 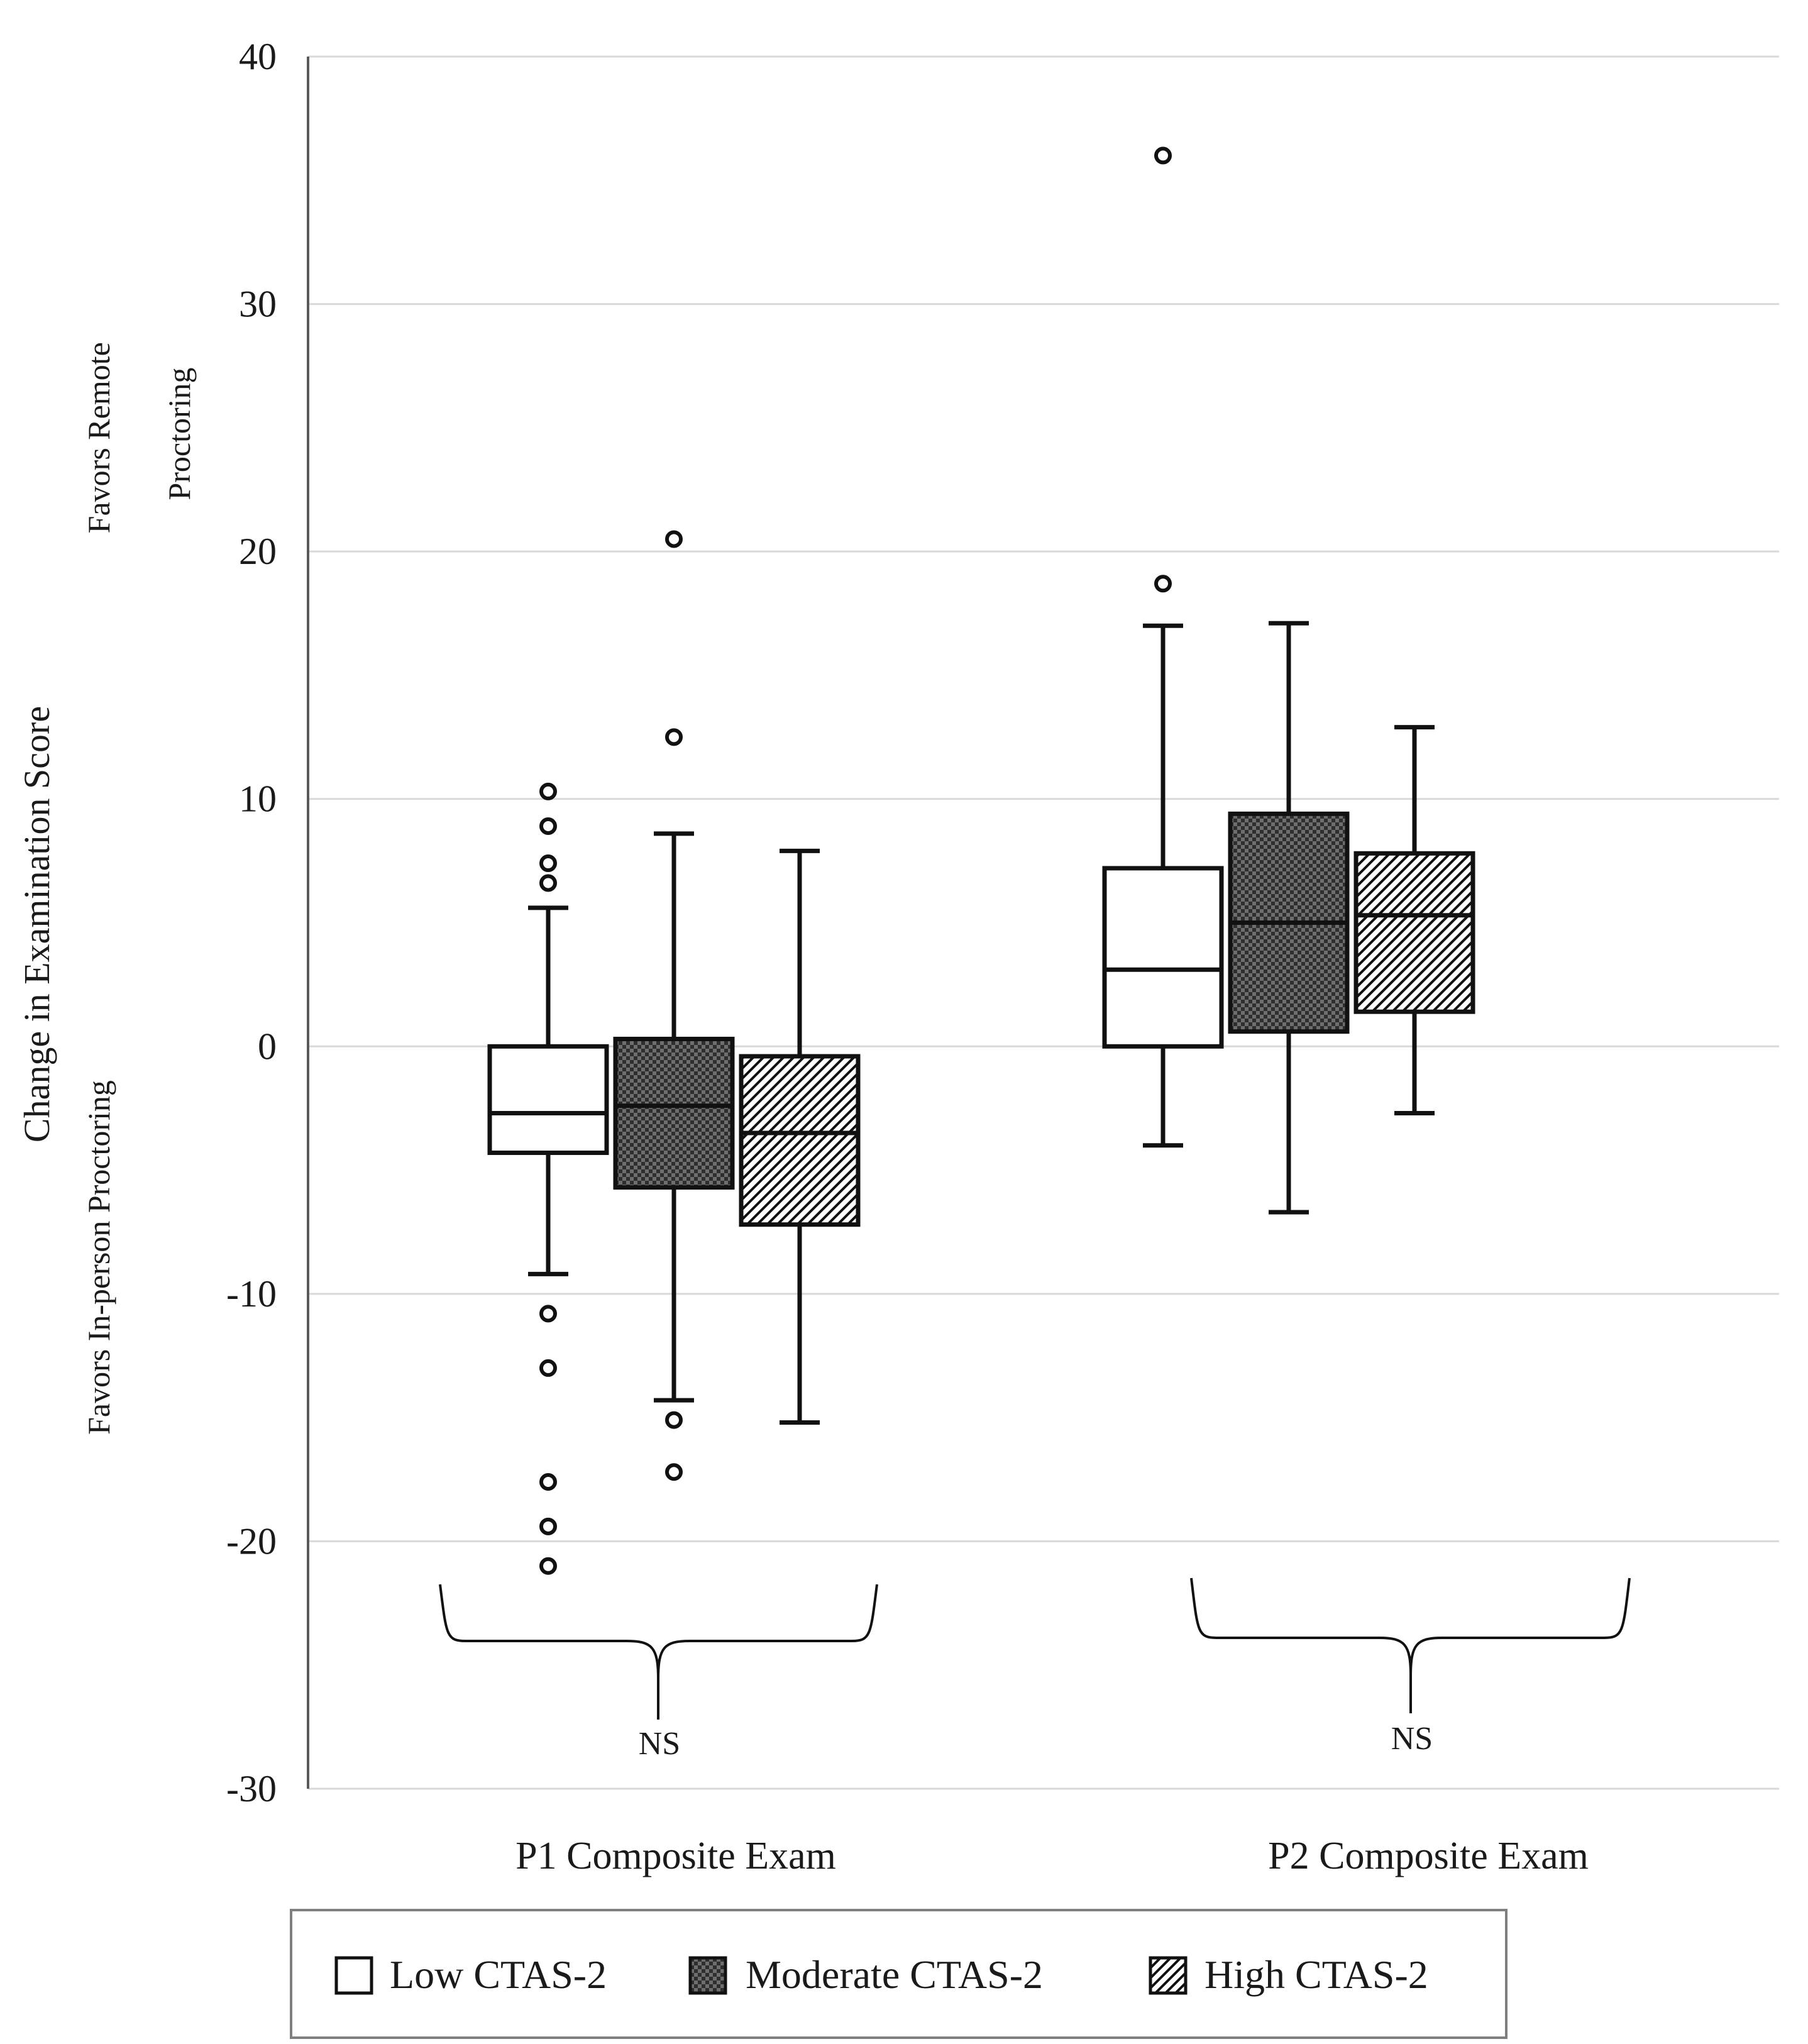 What do you see at coordinates (1163, 958) in the screenshot?
I see `box-iqr-low-g2` at bounding box center [1163, 958].